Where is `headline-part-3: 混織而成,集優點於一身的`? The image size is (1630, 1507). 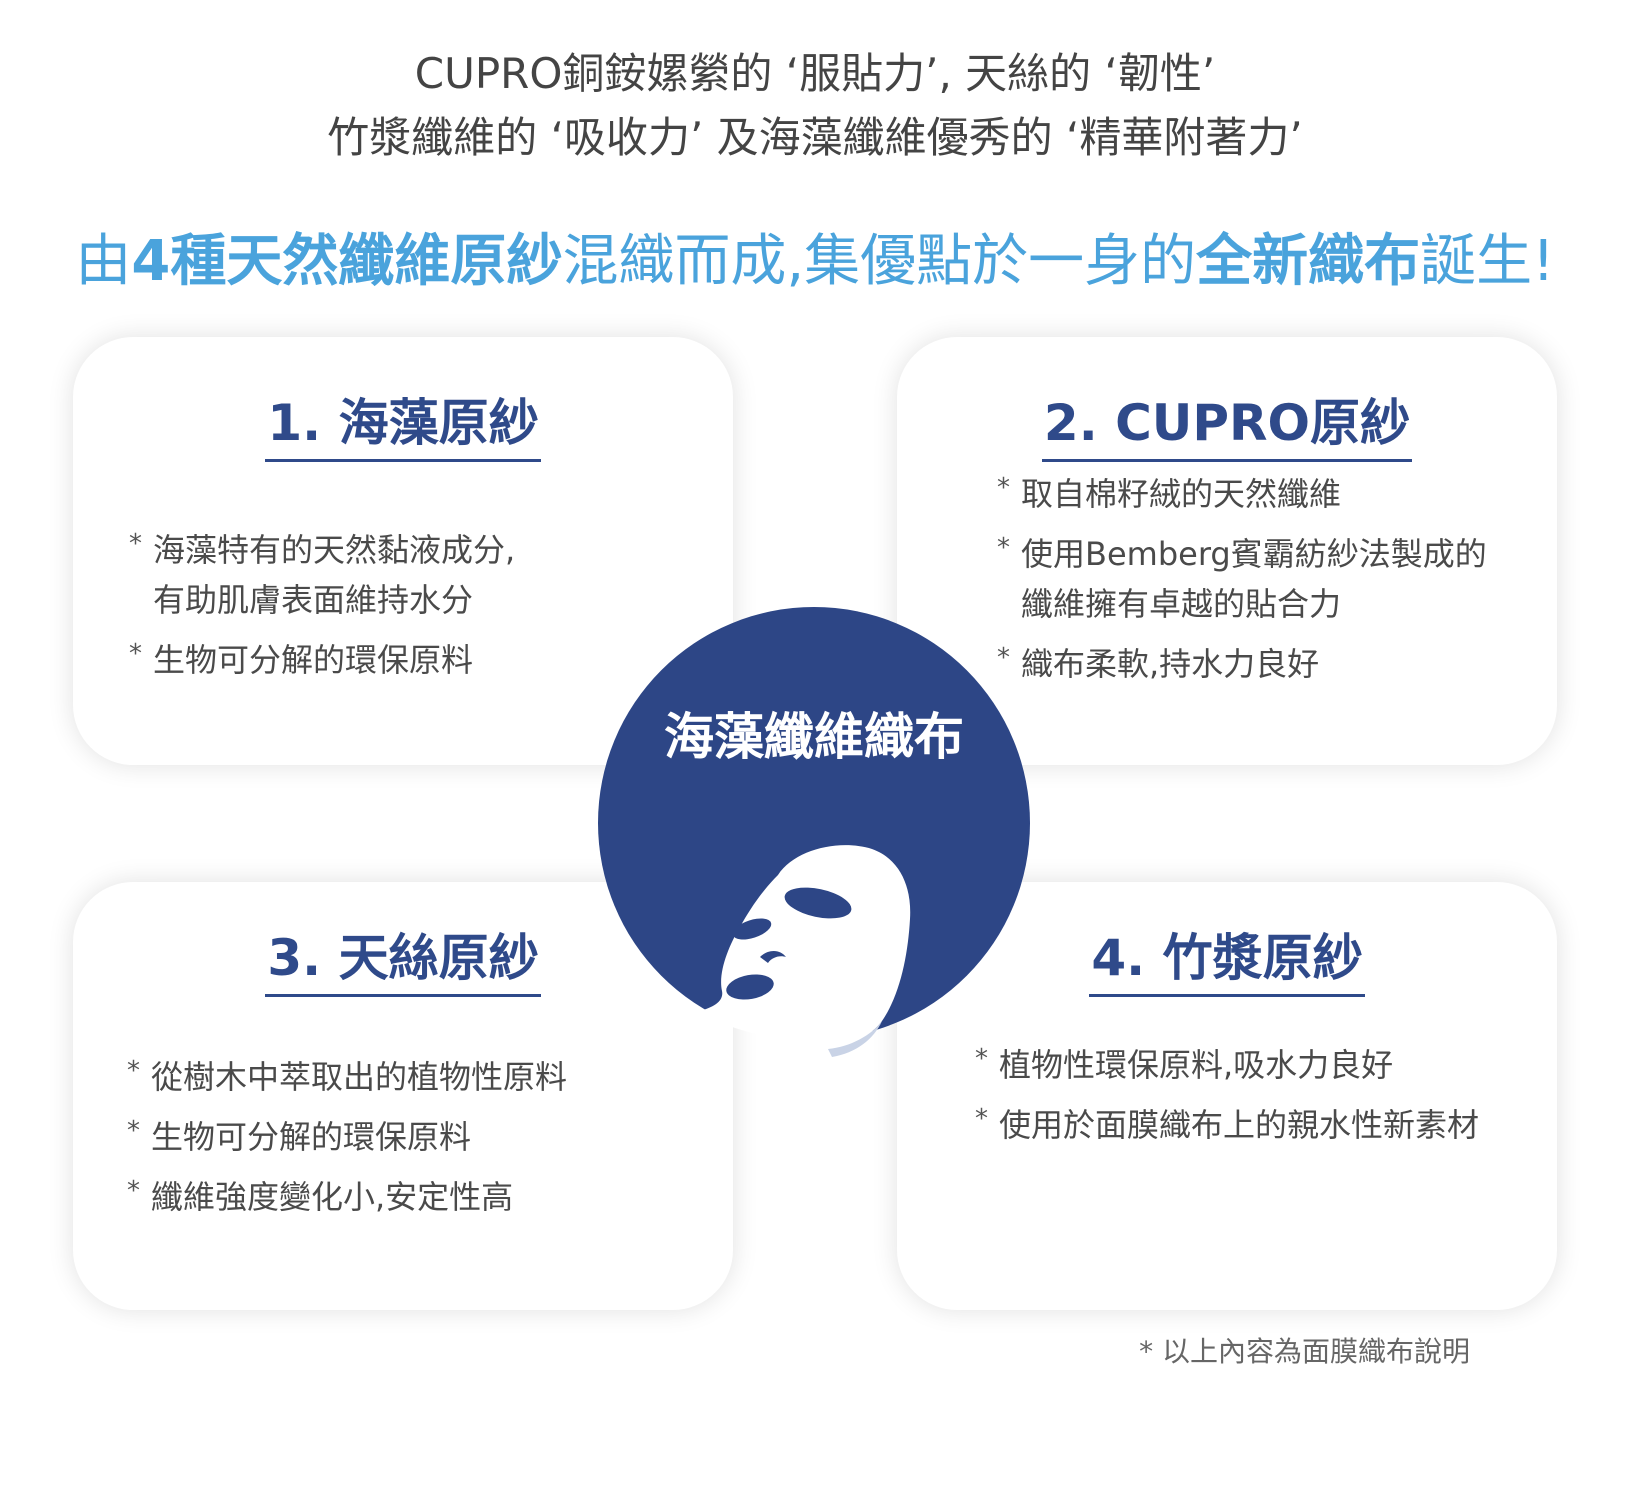
headline-part-3: 混織而成,集優點於一身的 is located at coordinates (879, 261).